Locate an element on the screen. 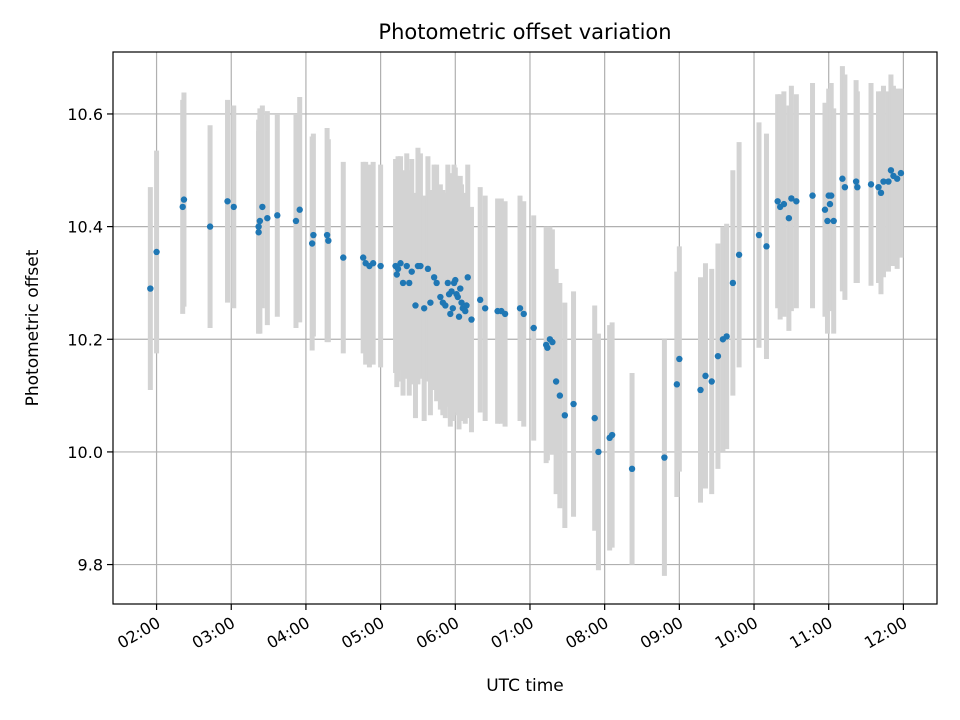  x-axis-label: UTC time is located at coordinates (525, 686).